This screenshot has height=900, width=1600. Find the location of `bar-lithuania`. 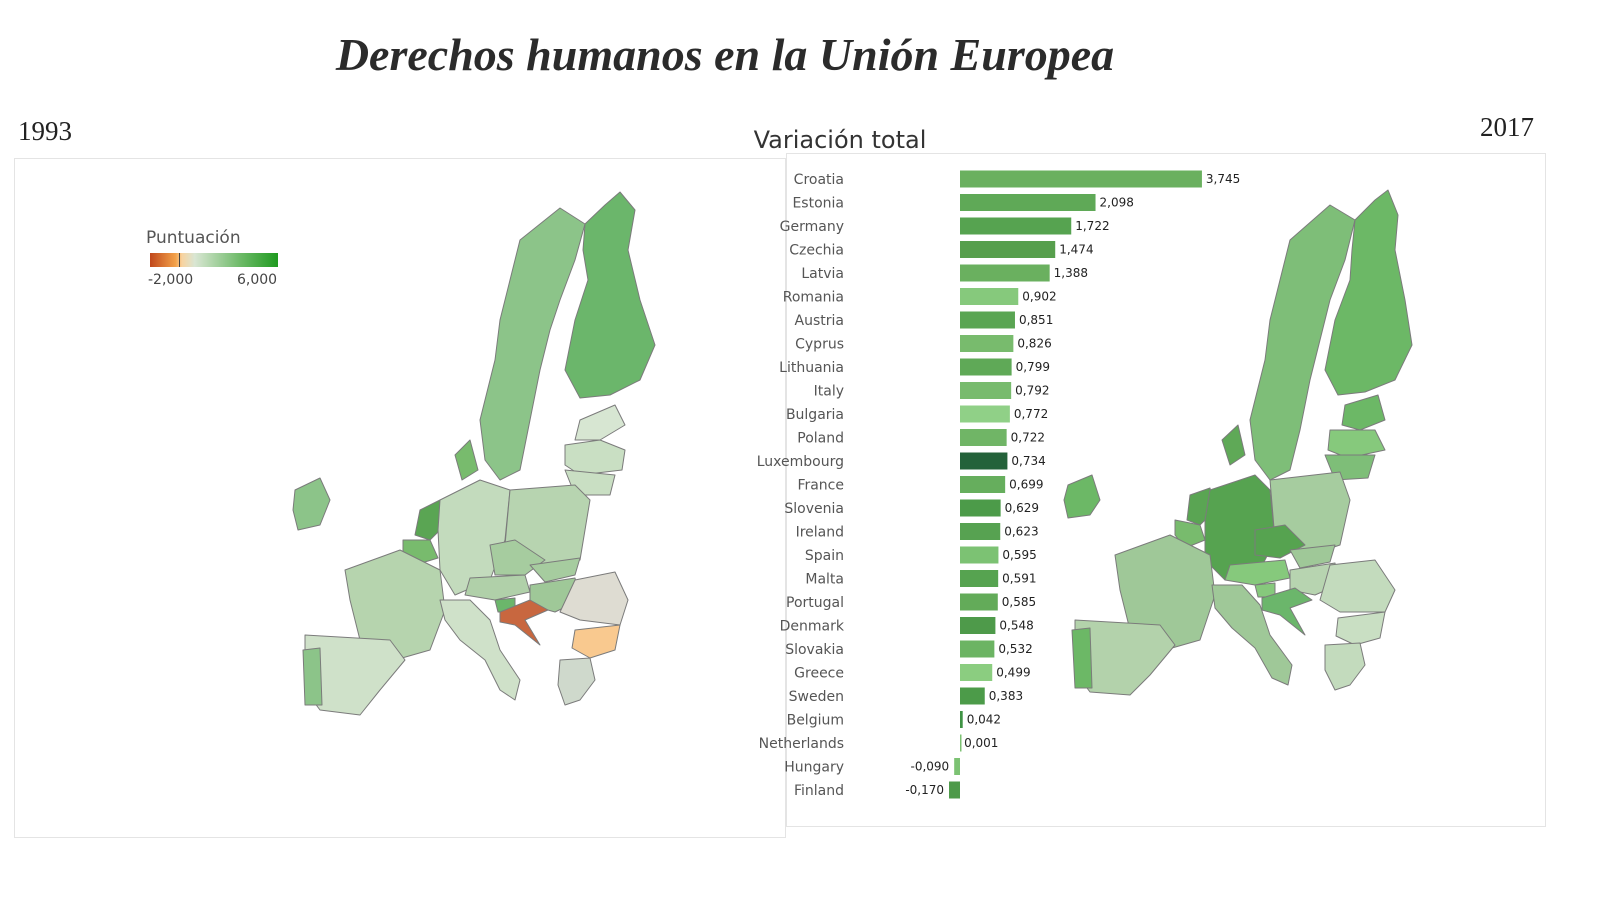

bar-lithuania is located at coordinates (986, 367).